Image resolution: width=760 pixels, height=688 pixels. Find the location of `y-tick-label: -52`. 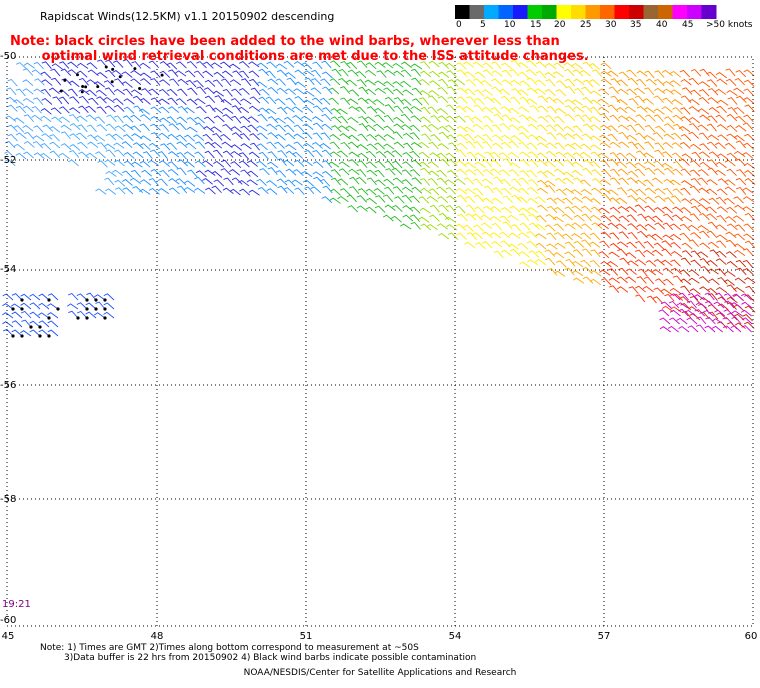

y-tick-label: -52 is located at coordinates (8, 160).